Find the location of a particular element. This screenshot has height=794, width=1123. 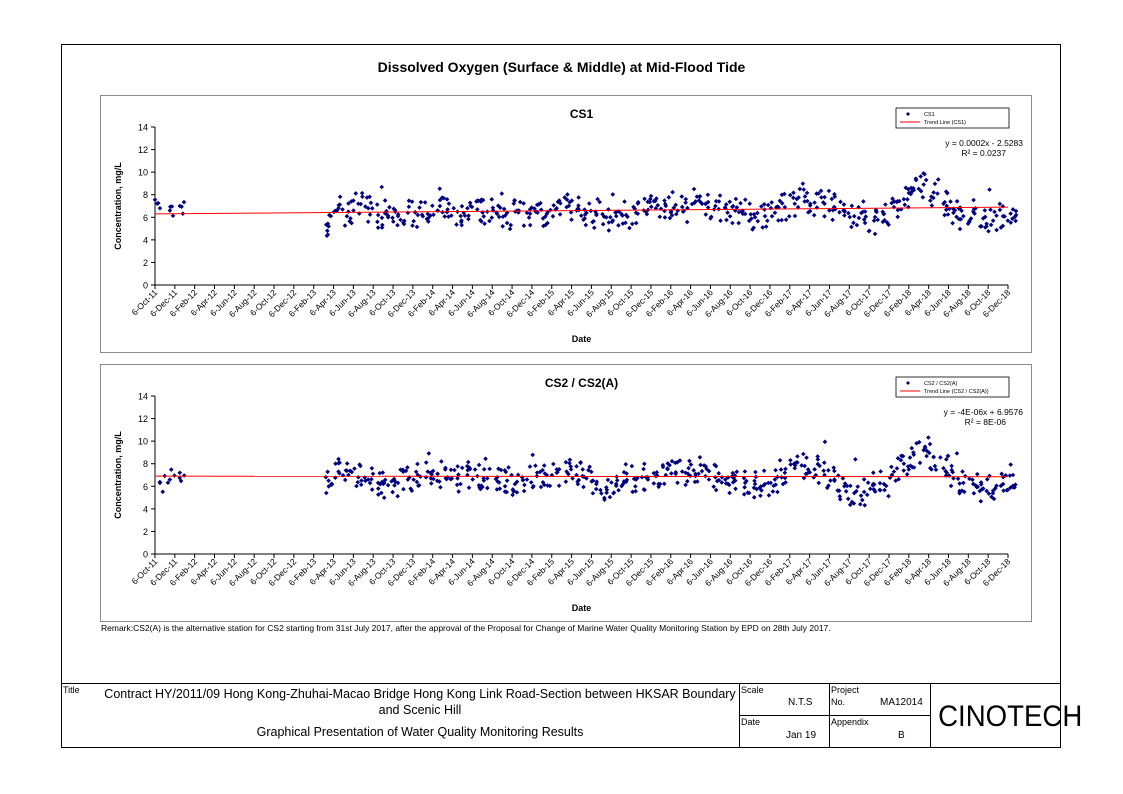

legend-box is located at coordinates (952, 387).